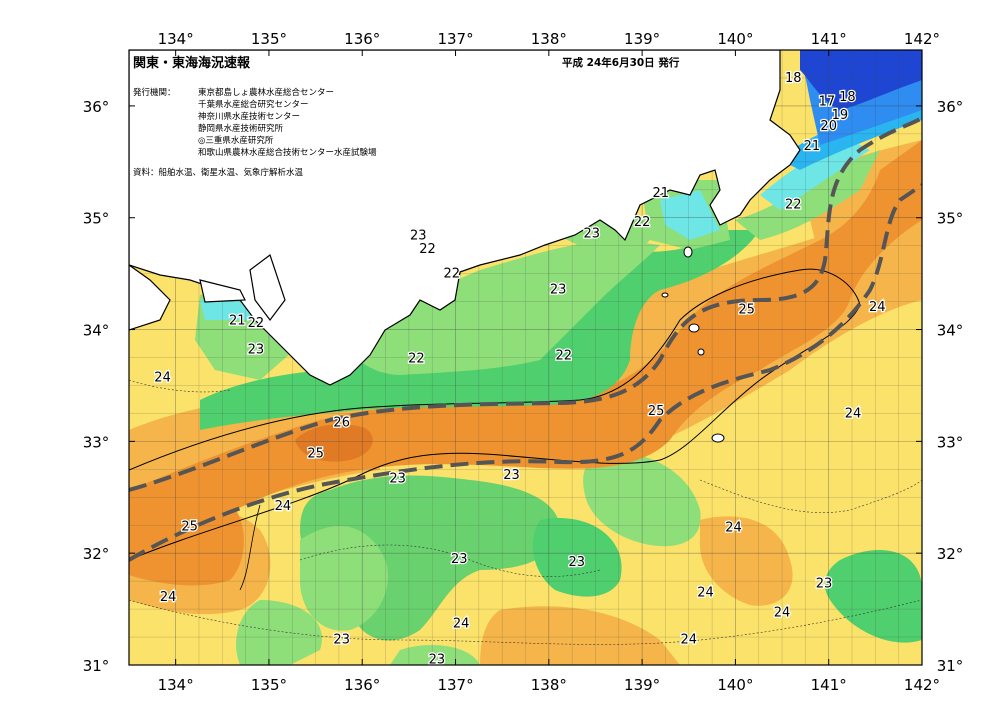 The height and width of the screenshot is (709, 1002). What do you see at coordinates (950, 386) in the screenshot?
I see `latitude-labels-right: 36° 35° 34° 33° 32° 31°` at bounding box center [950, 386].